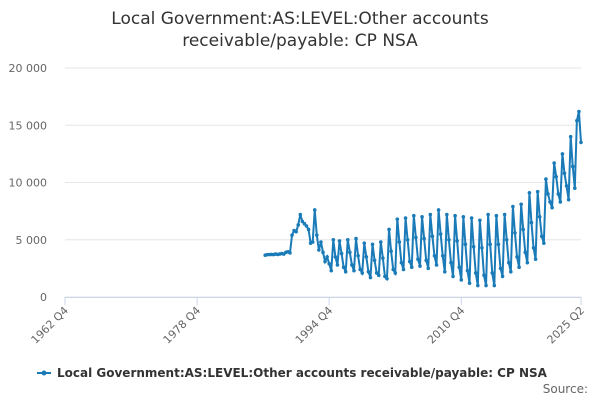  What do you see at coordinates (182, 325) in the screenshot?
I see `x-tick-label: 1978 Q4` at bounding box center [182, 325].